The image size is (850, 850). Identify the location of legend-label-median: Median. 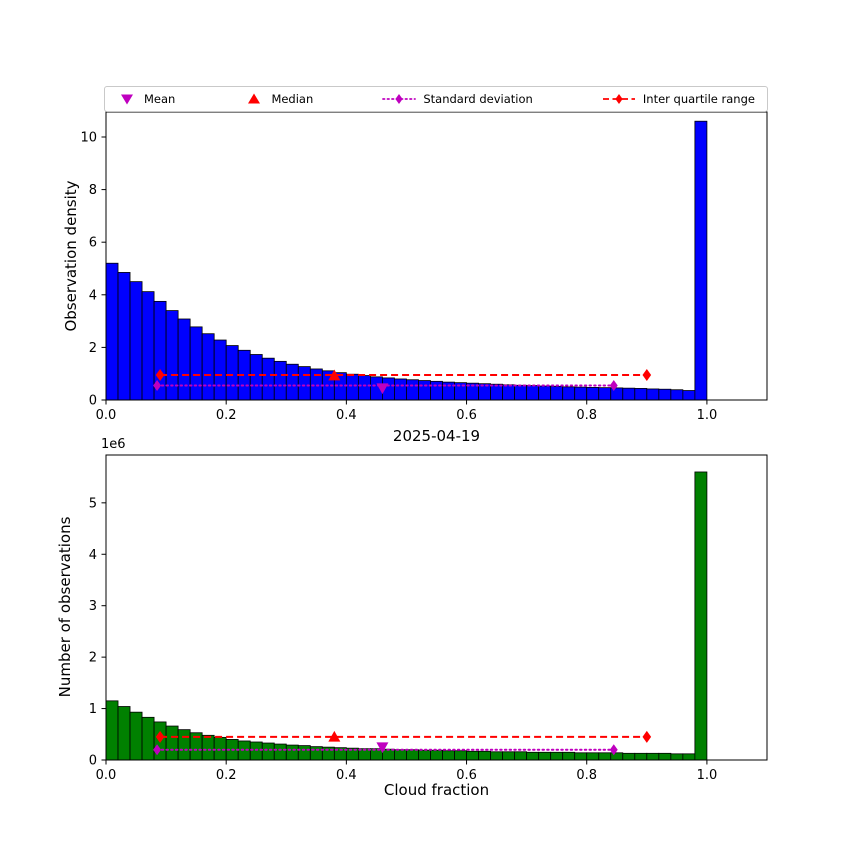
(292, 99).